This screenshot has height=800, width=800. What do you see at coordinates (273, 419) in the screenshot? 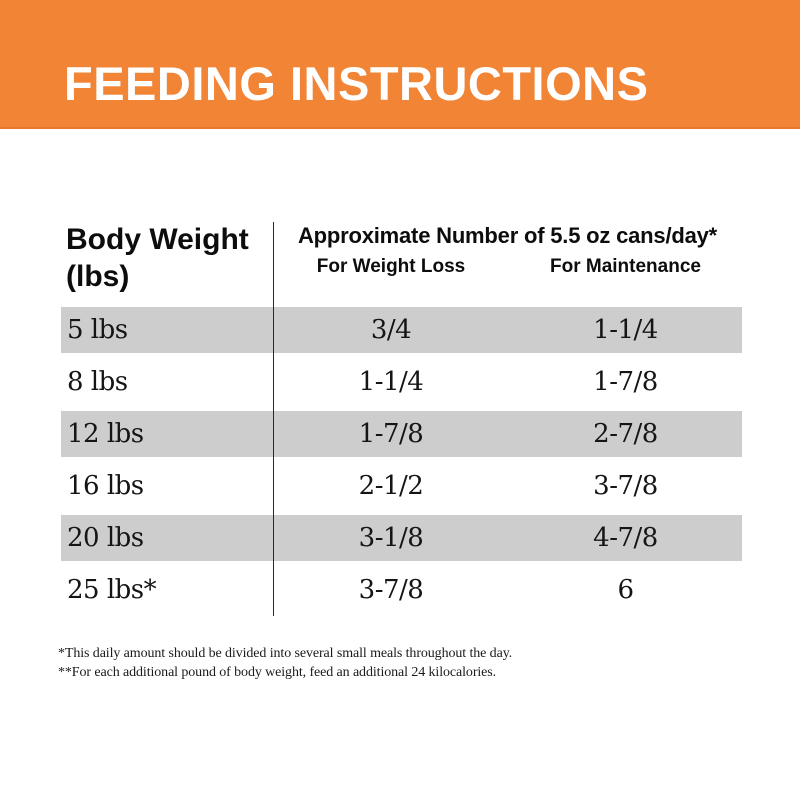
I see `column-divider-line` at bounding box center [273, 419].